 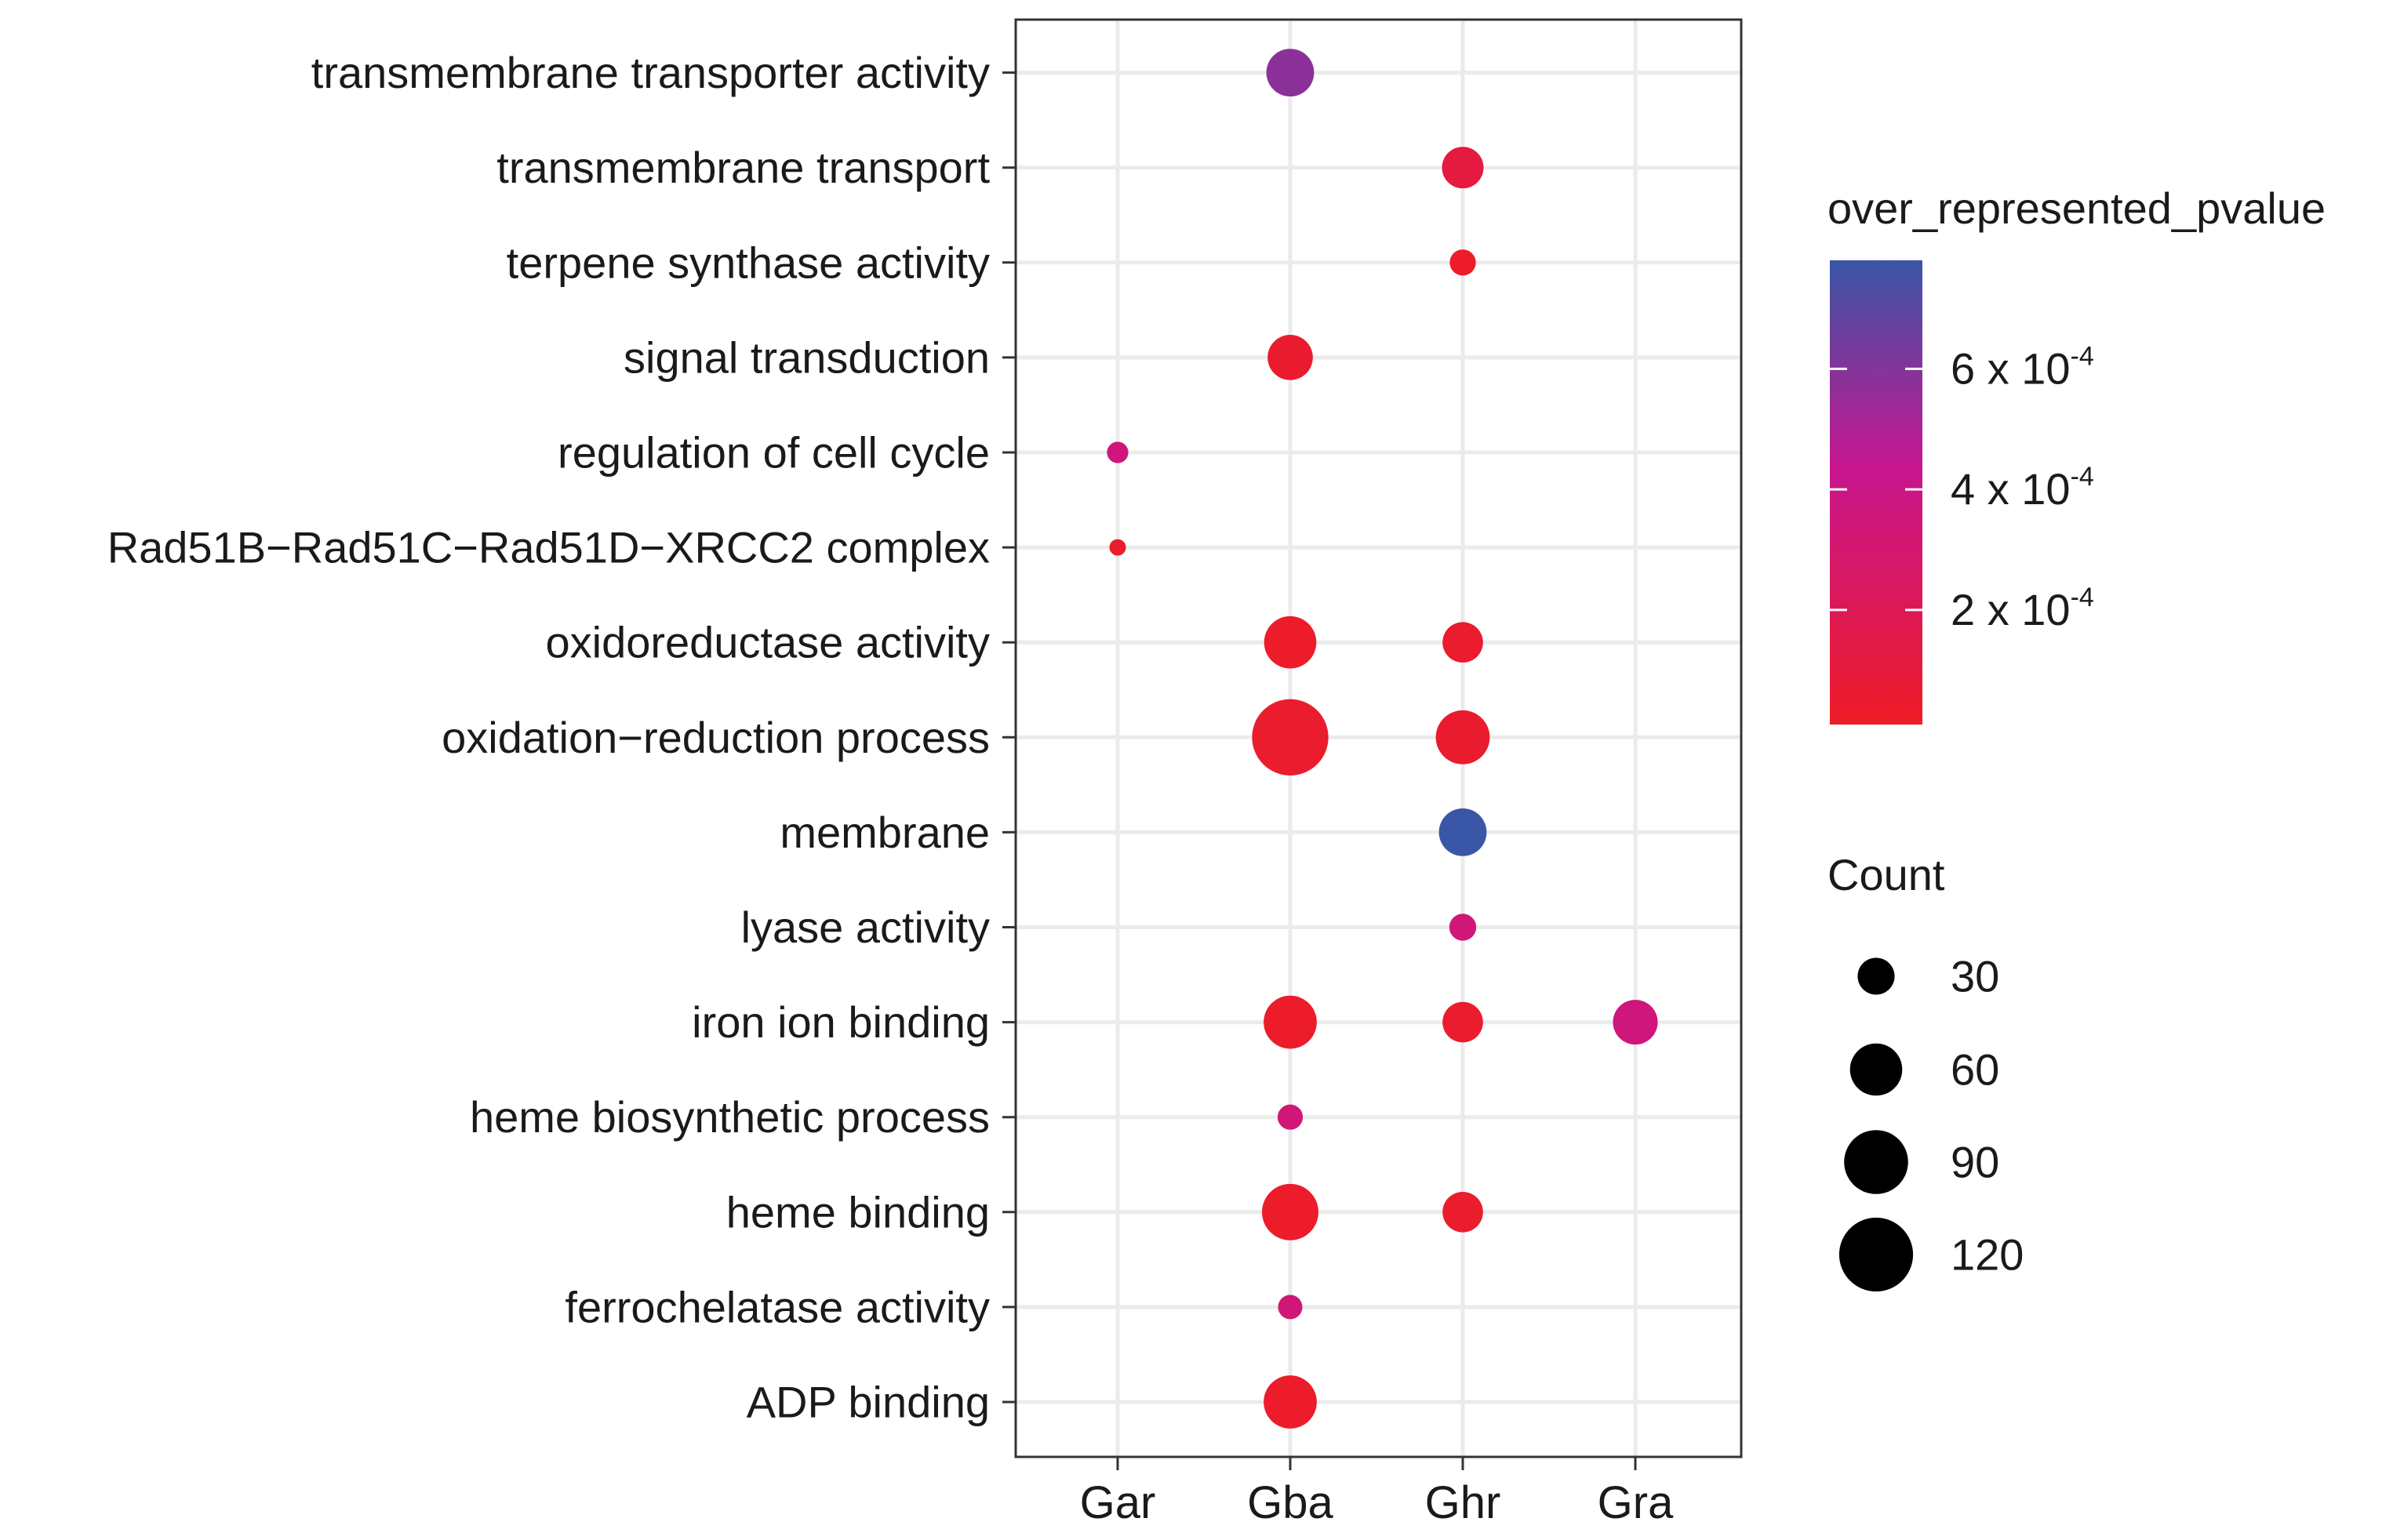 I want to click on y-tick-label-transmembrane-transport: transmembrane transport, so click(x=743, y=168).